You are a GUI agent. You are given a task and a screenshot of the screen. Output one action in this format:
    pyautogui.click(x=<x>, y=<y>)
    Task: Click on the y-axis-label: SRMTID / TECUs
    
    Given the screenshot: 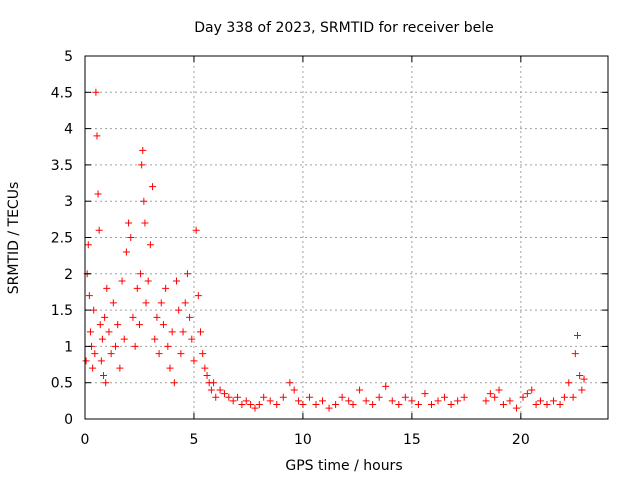 What is the action you would take?
    pyautogui.click(x=14, y=238)
    